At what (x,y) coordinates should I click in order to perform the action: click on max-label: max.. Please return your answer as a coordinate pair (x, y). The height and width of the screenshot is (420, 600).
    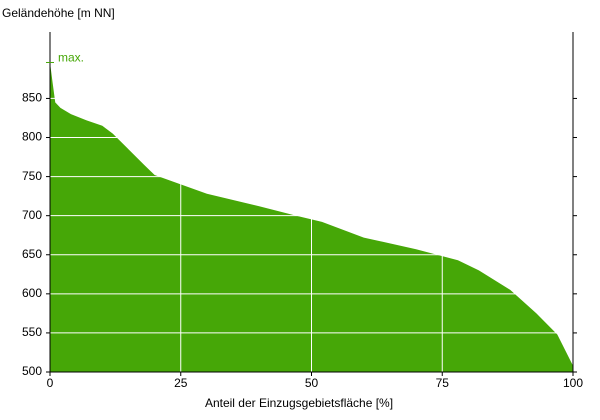
    Looking at the image, I should click on (71, 58).